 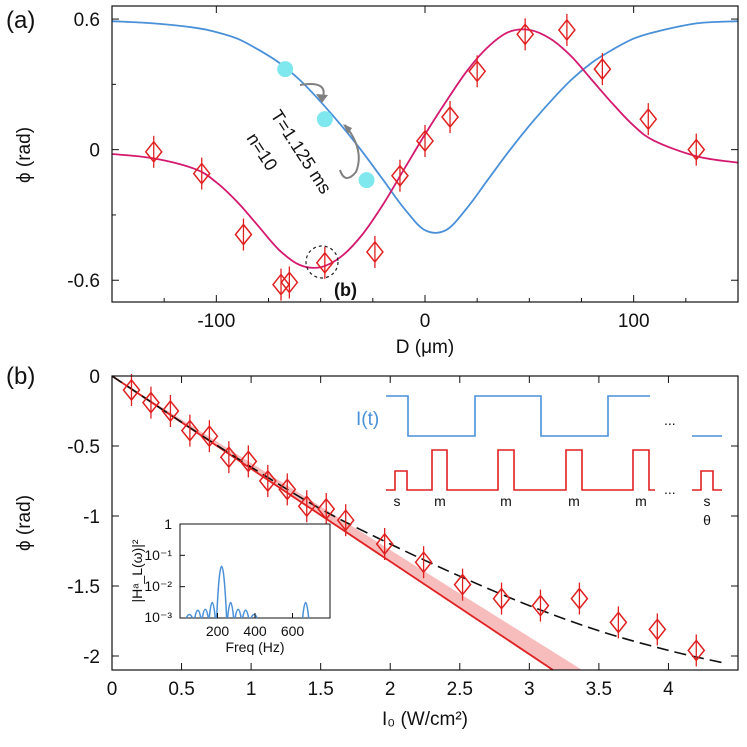 I want to click on pulse-sequence: I(t) ... ... s m m m m s θ, so click(x=539, y=461).